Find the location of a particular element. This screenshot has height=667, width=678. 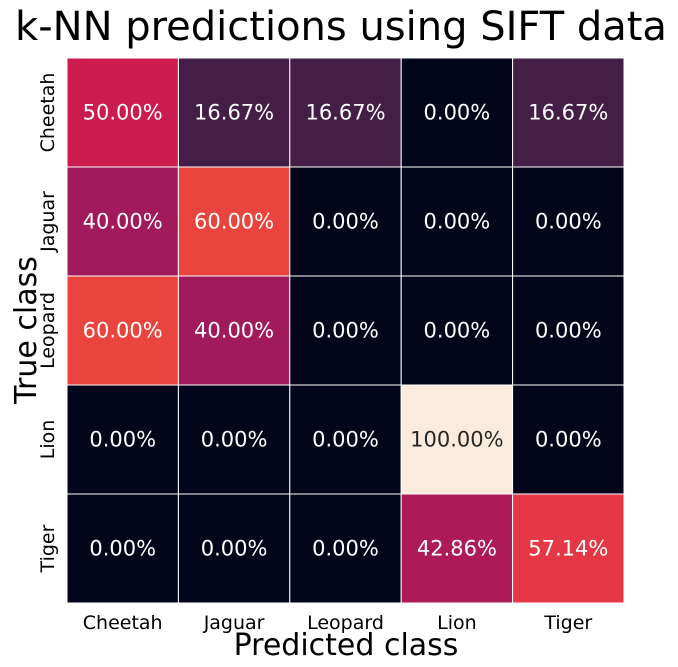

y-tick-label: Leopard is located at coordinates (48, 330).